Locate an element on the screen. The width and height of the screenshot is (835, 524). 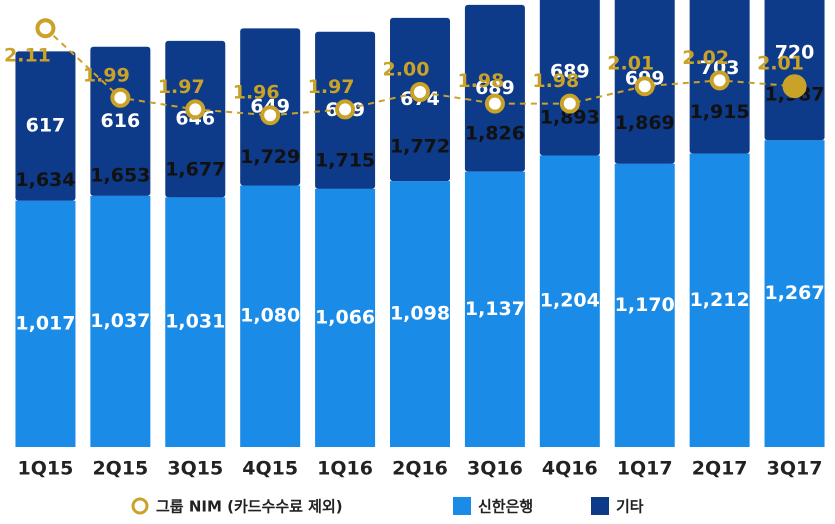
x-tick-label: 2Q15 is located at coordinates (120, 469).